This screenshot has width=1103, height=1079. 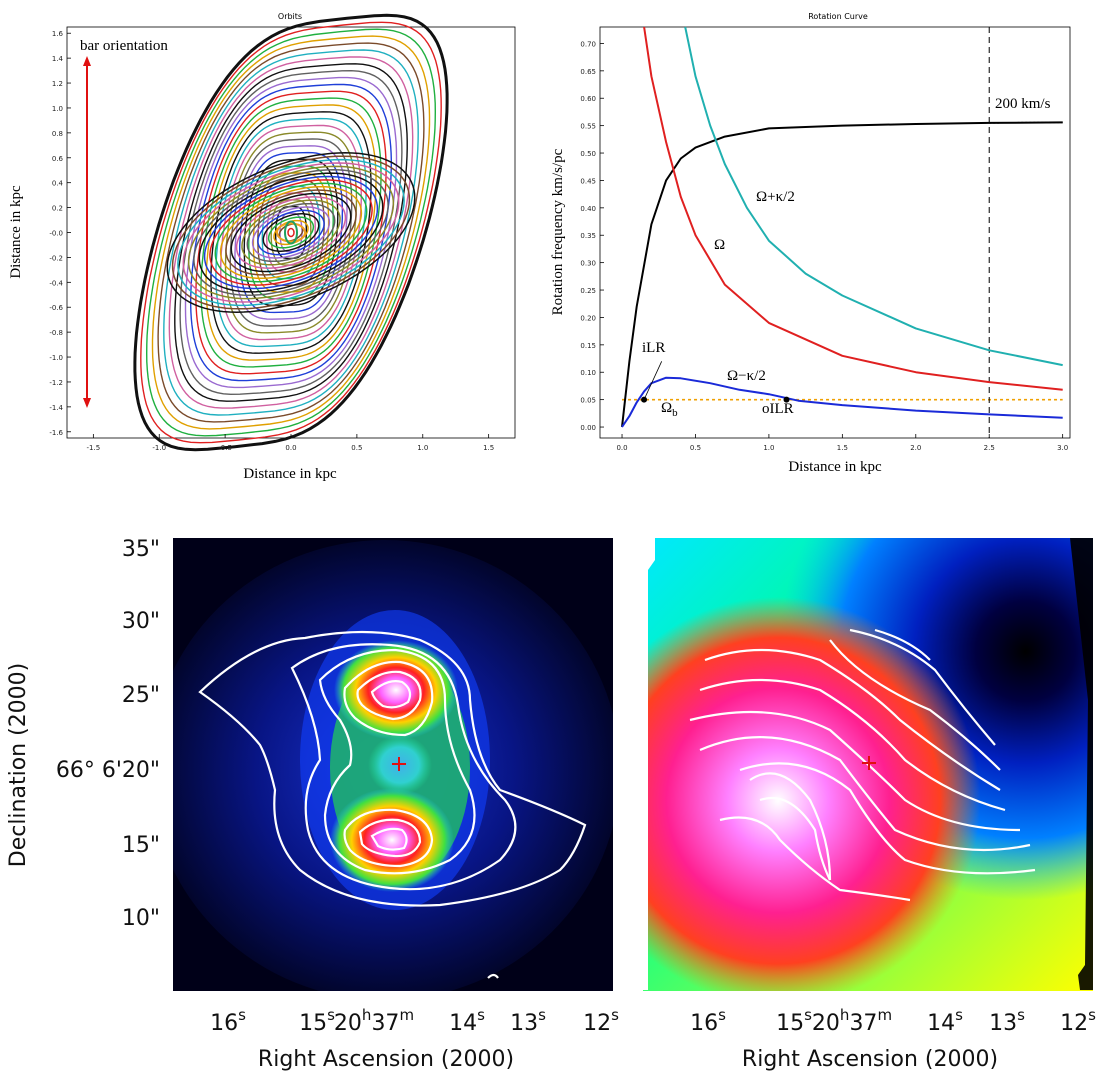 I want to click on rotation-y-tick-label: 0.45, so click(x=588, y=181).